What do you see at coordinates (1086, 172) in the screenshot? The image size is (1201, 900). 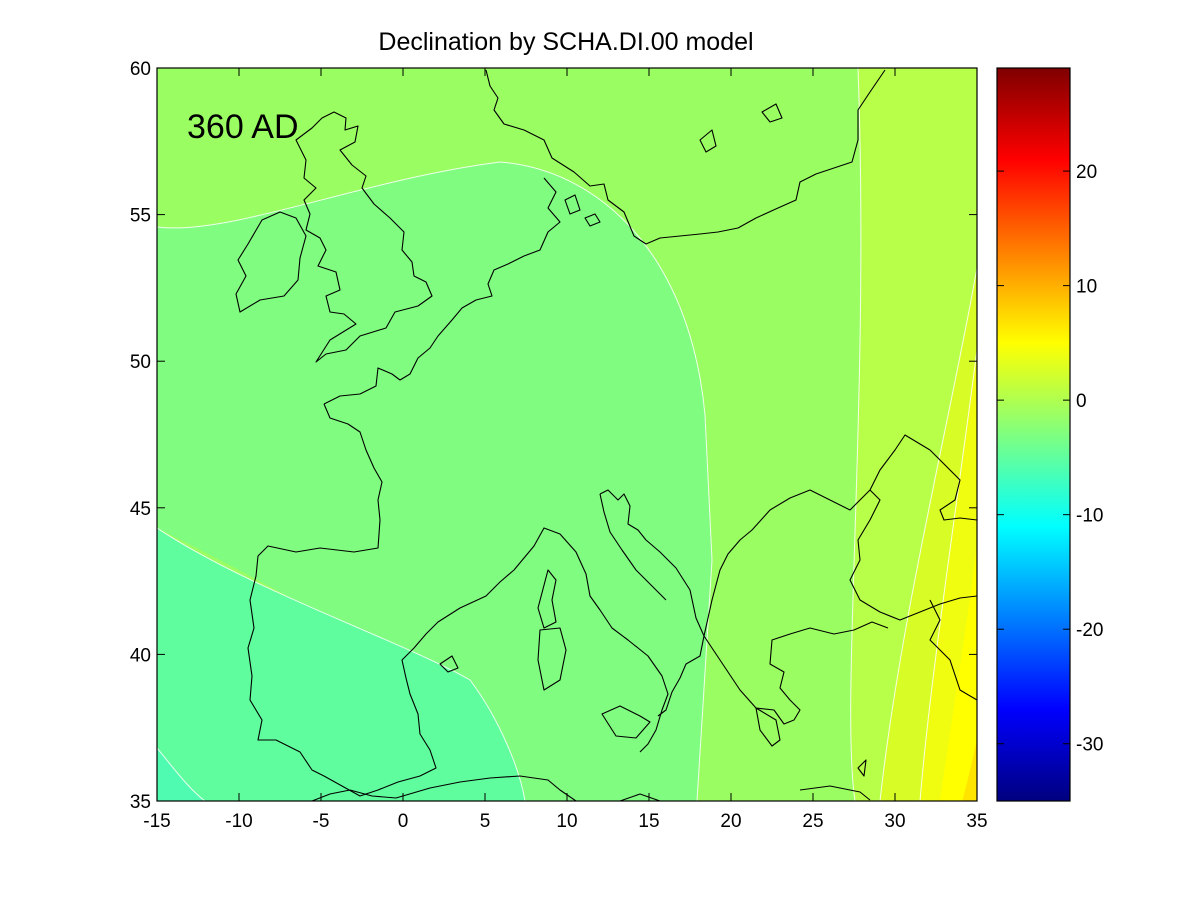 I see `colorbar-tick-label: 20` at bounding box center [1086, 172].